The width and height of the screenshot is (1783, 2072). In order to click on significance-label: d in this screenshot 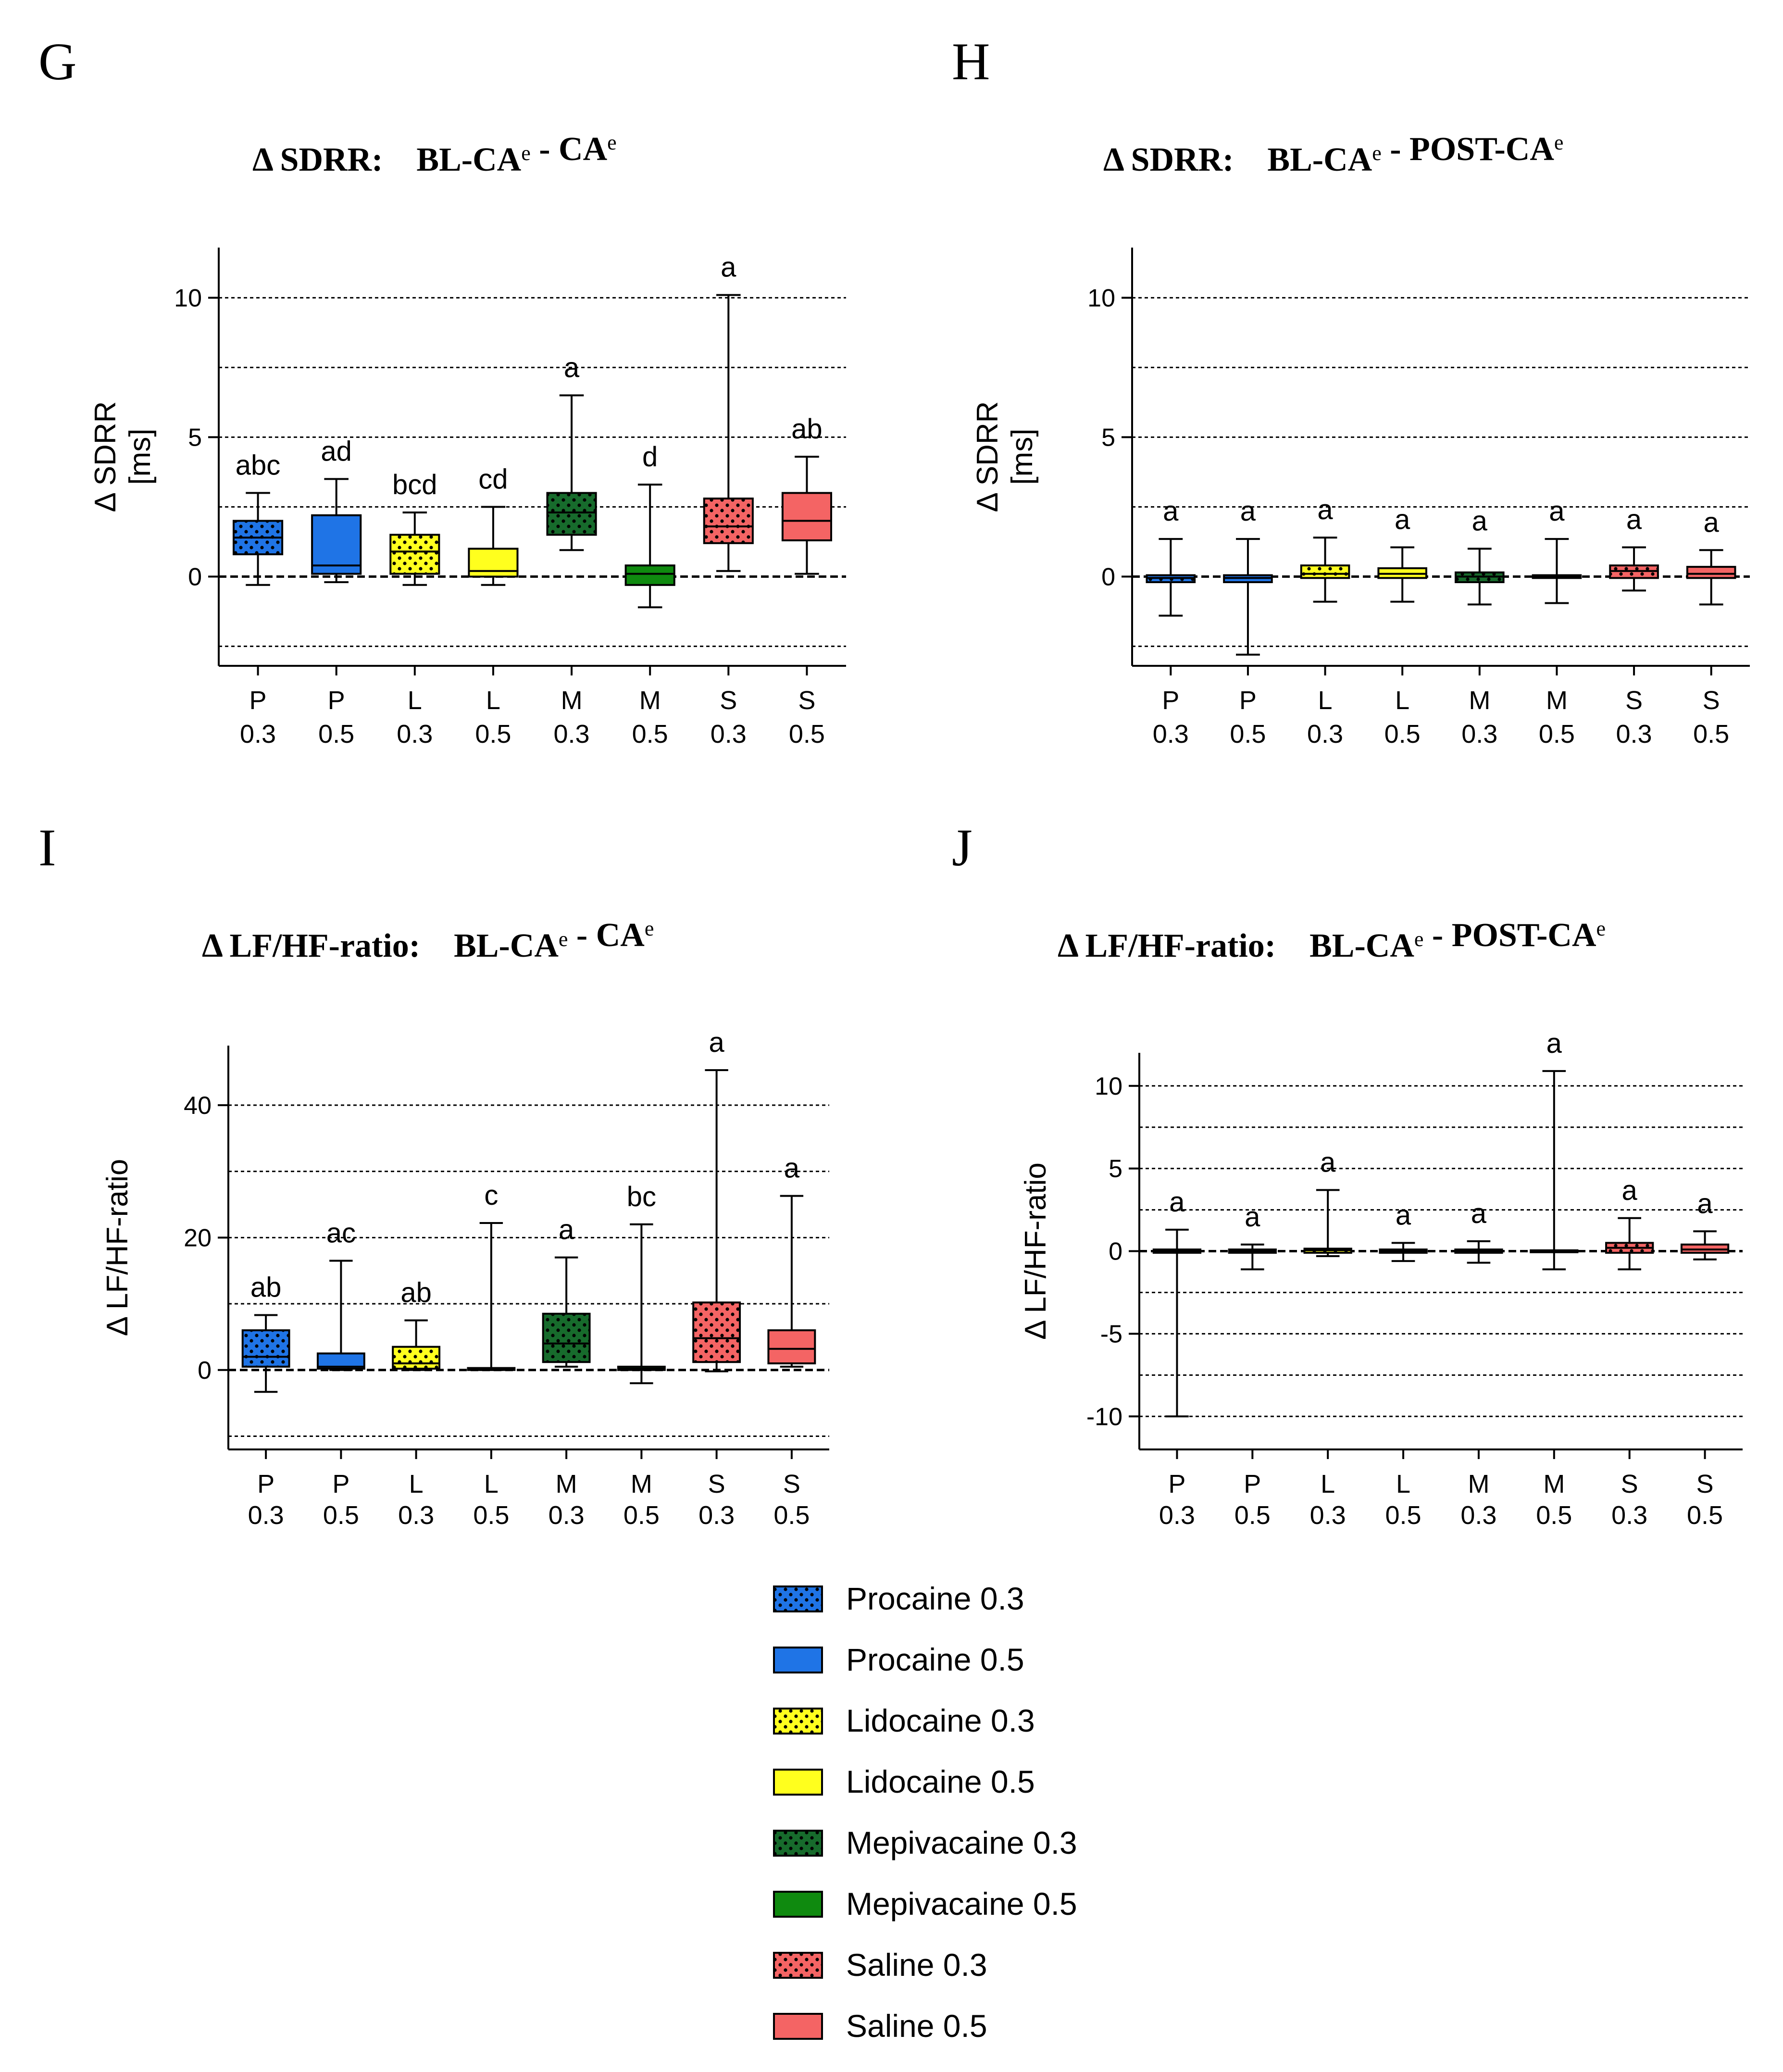, I will do `click(650, 457)`.